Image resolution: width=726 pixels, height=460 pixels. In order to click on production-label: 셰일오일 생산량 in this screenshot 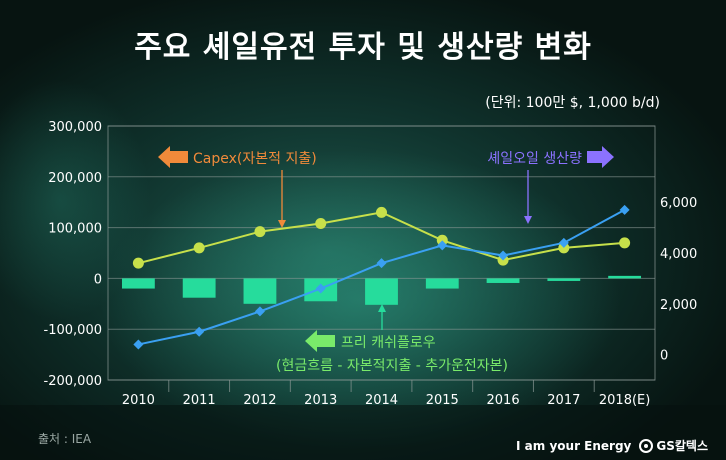, I will do `click(534, 159)`.